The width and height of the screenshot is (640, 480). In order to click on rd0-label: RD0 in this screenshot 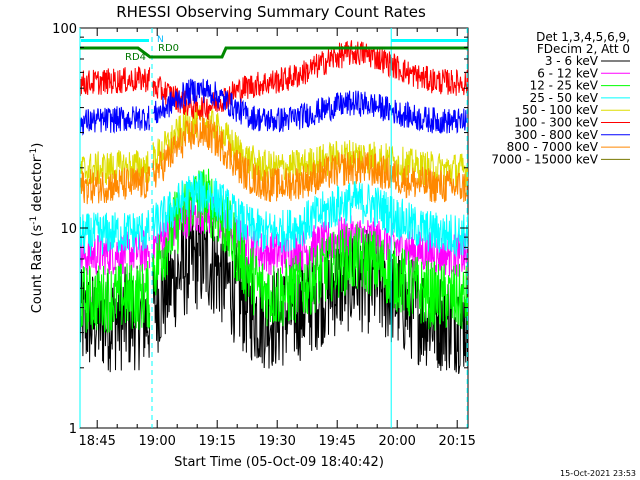, I will do `click(168, 48)`.